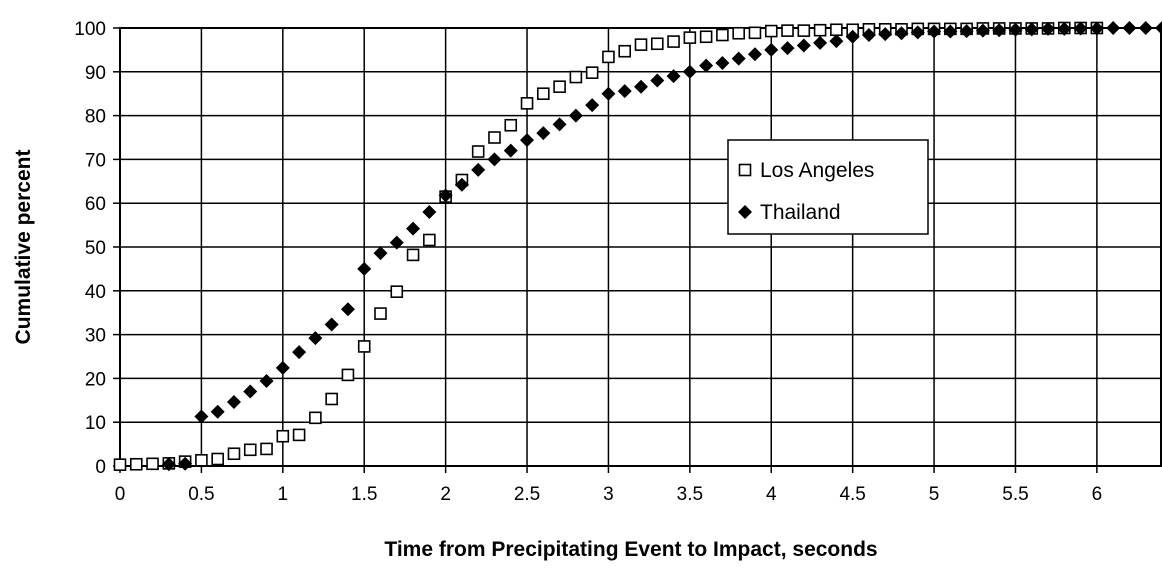 The height and width of the screenshot is (568, 1162). Describe the element at coordinates (1015, 494) in the screenshot. I see `x-tick-label: 5.5` at that location.